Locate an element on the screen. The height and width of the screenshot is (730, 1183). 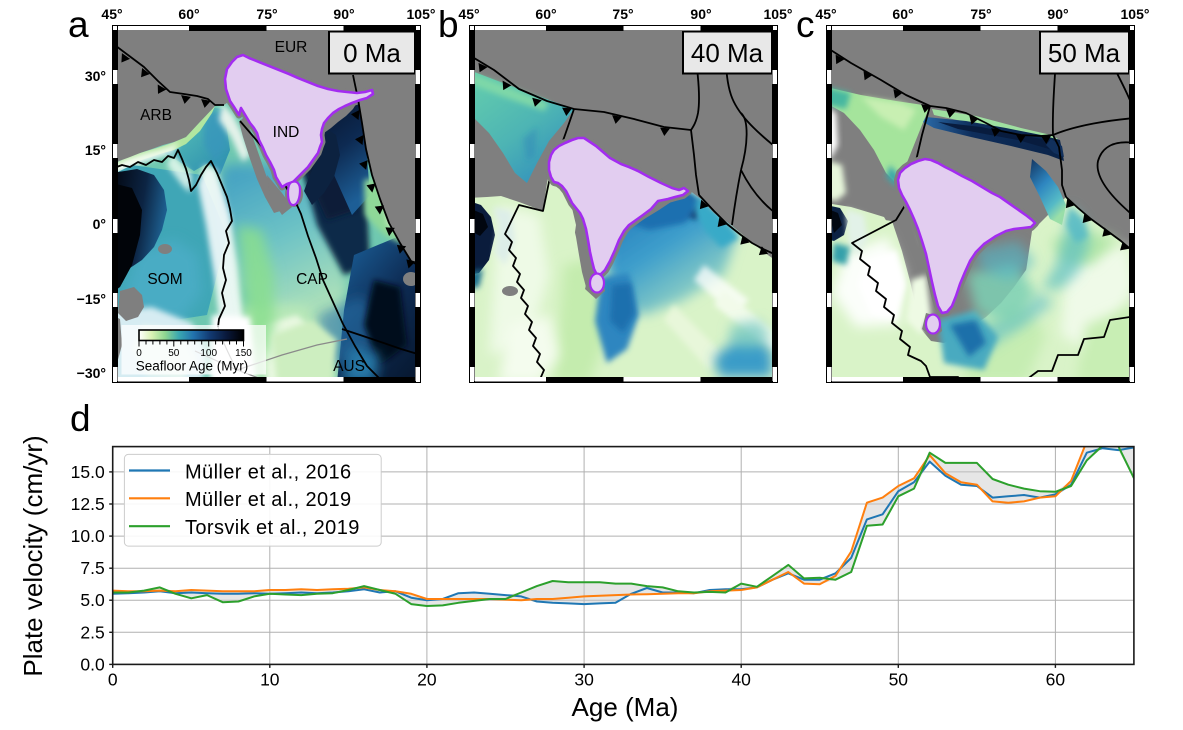
svg-text: SOM is located at coordinates (164, 279).